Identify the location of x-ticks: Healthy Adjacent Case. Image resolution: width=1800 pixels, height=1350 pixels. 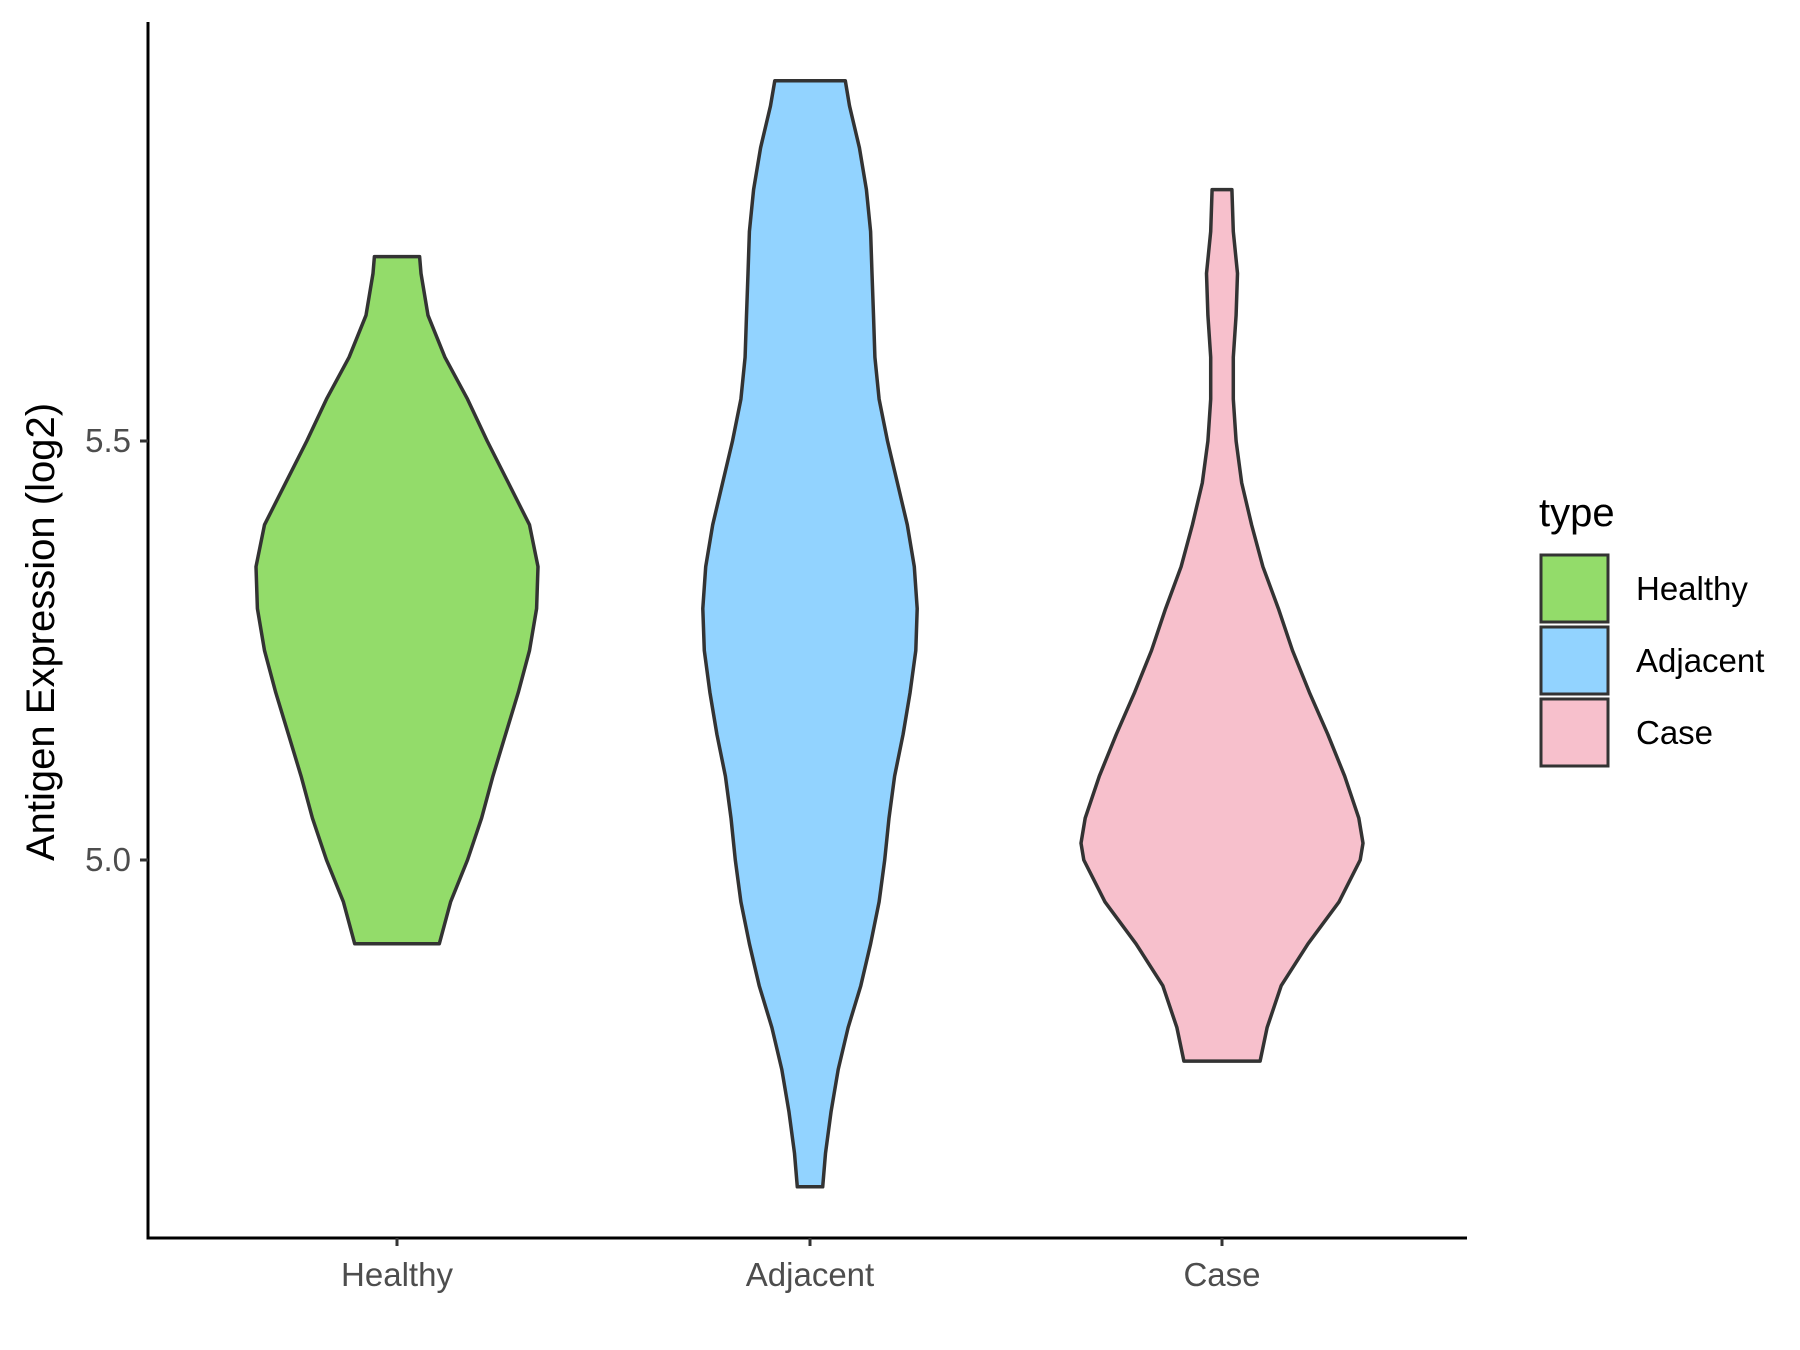
(801, 1265).